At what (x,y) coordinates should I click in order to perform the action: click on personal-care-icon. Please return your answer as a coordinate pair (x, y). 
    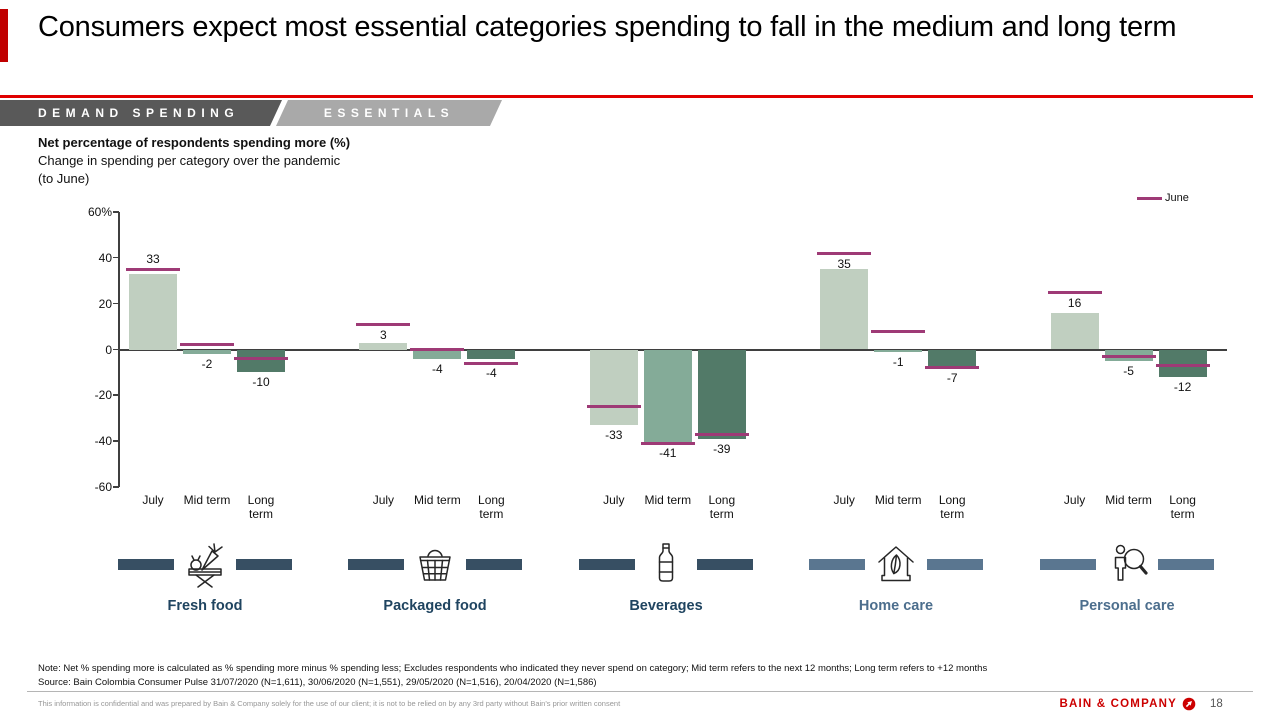
    Looking at the image, I should click on (1131, 562).